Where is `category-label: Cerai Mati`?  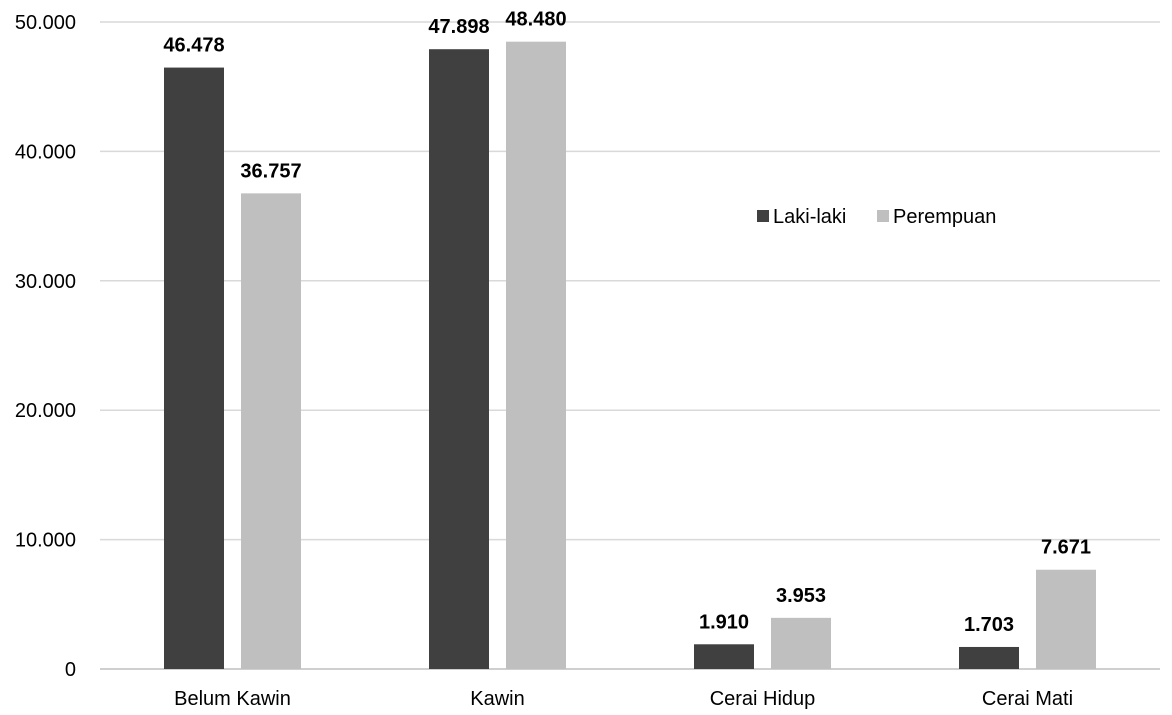
category-label: Cerai Mati is located at coordinates (1027, 699).